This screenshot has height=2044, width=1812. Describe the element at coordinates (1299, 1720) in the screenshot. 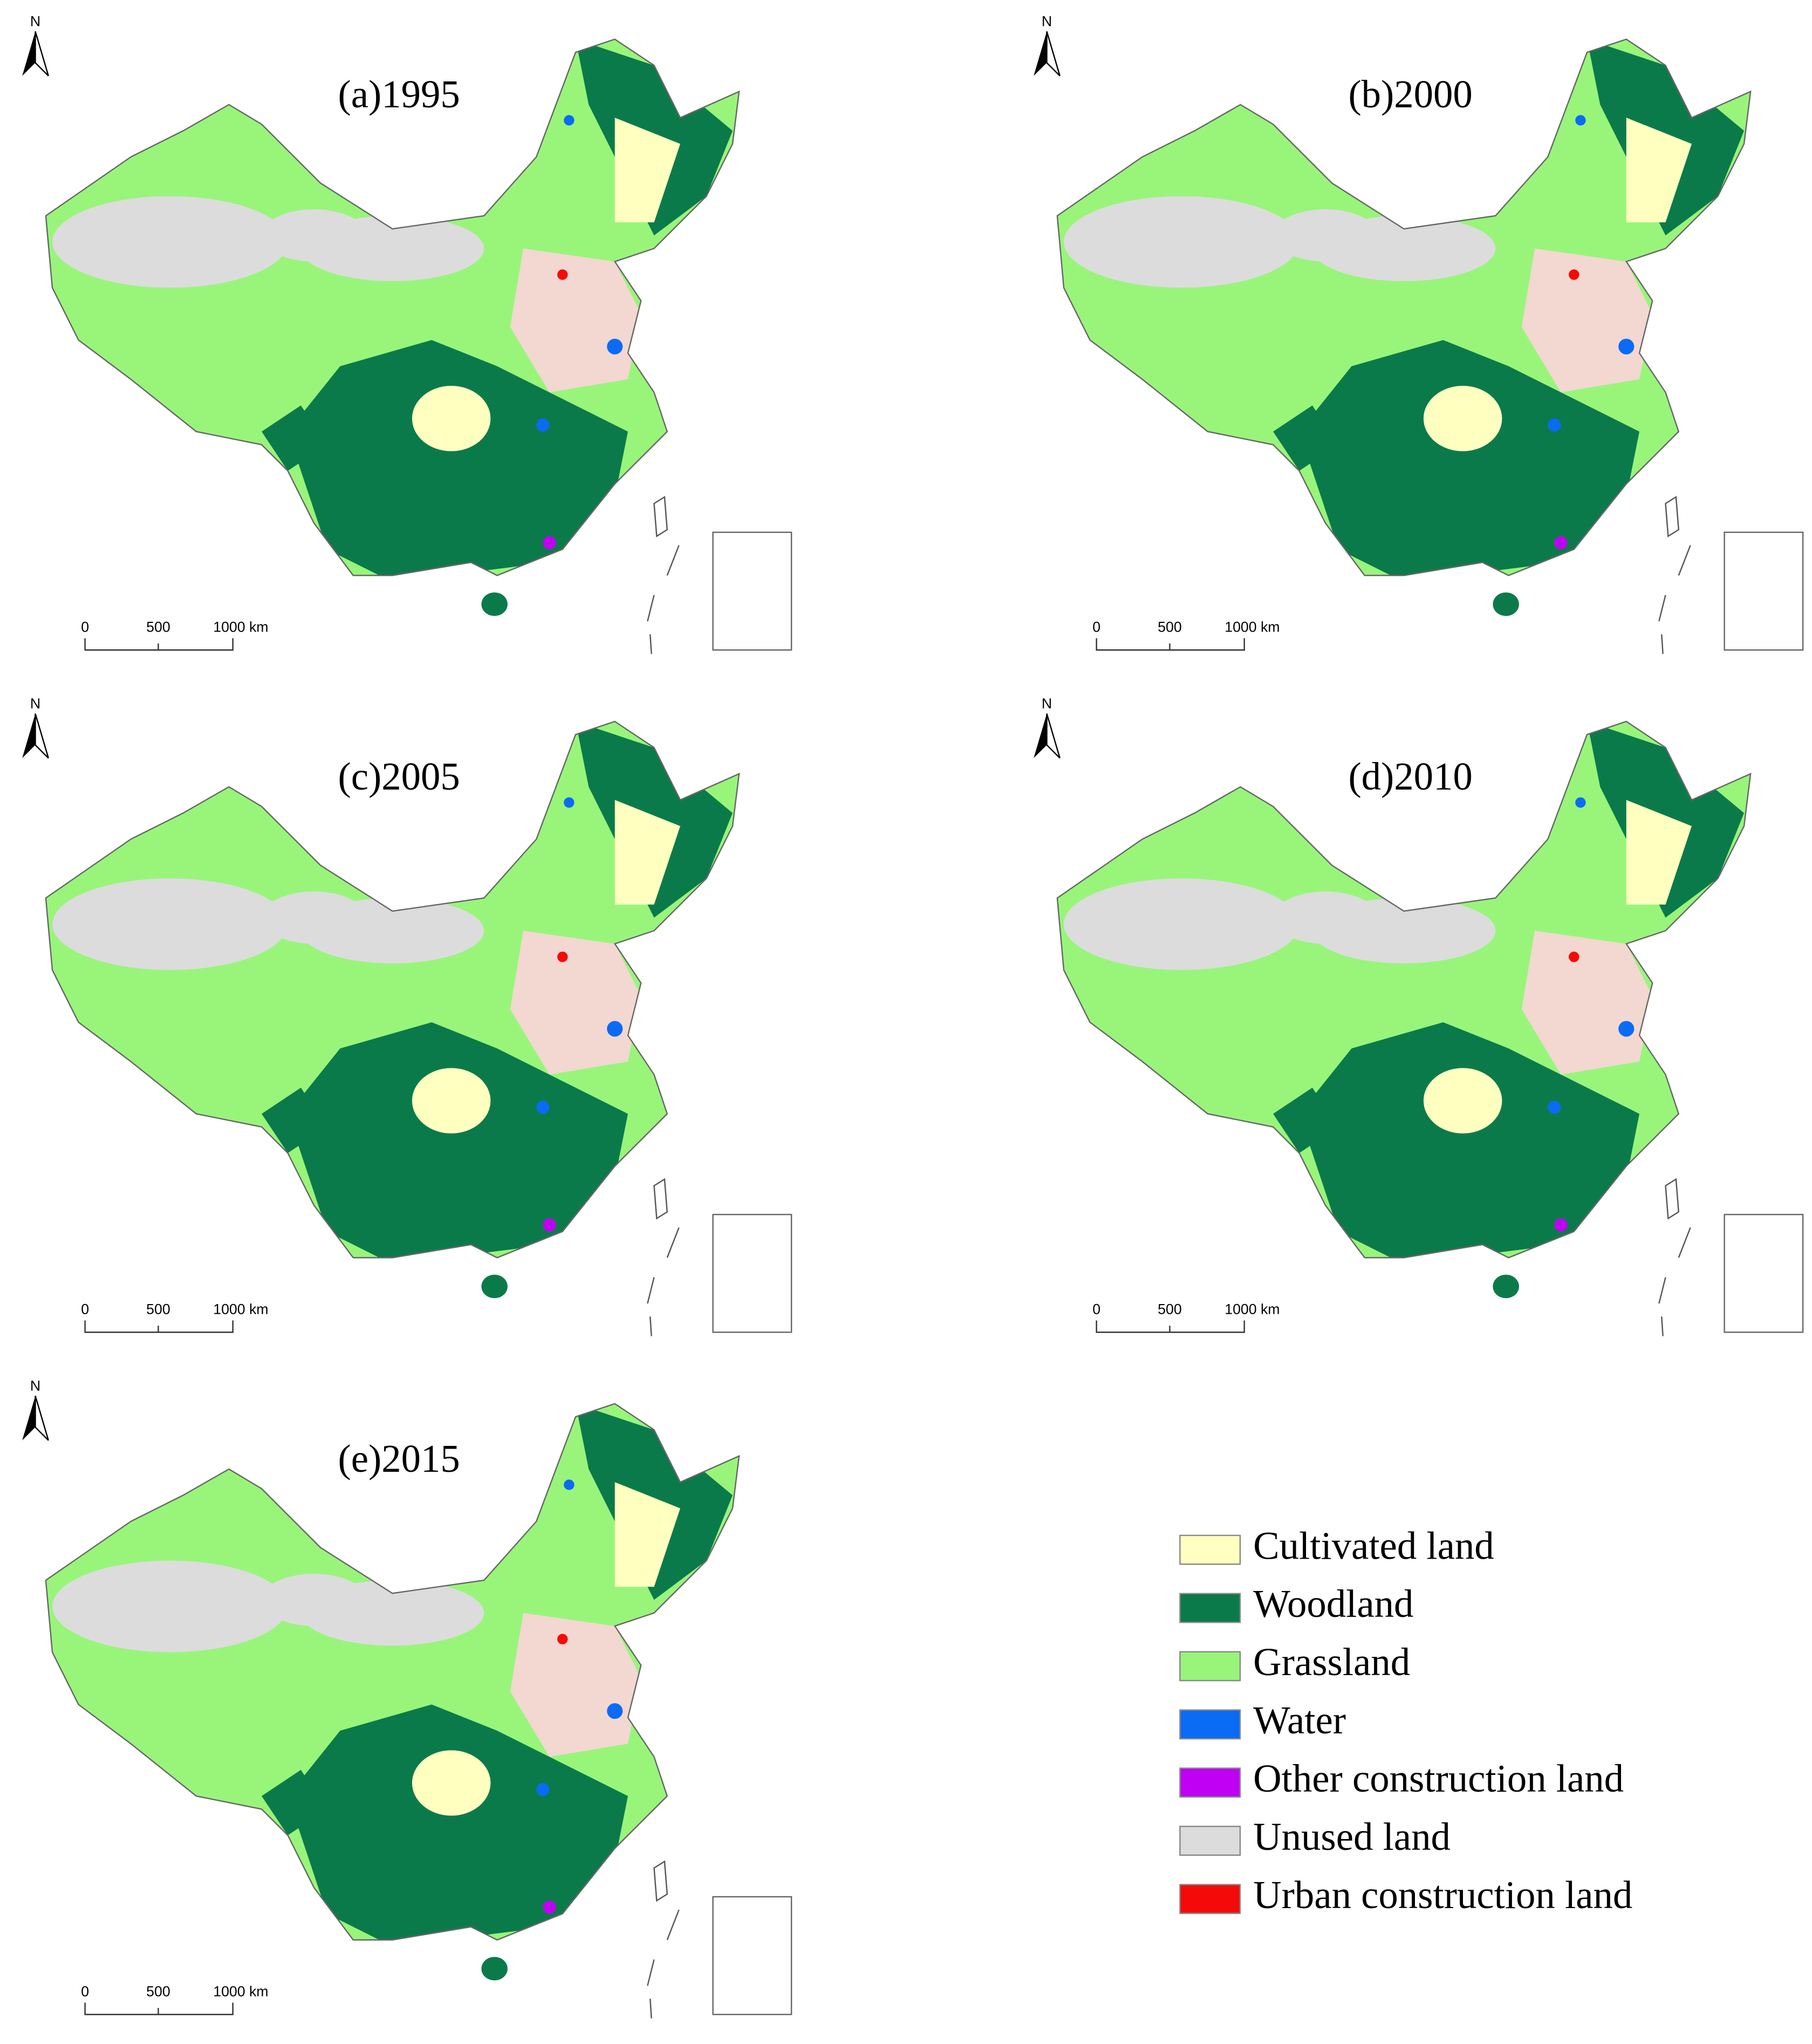

I see `legend-label: Water` at that location.